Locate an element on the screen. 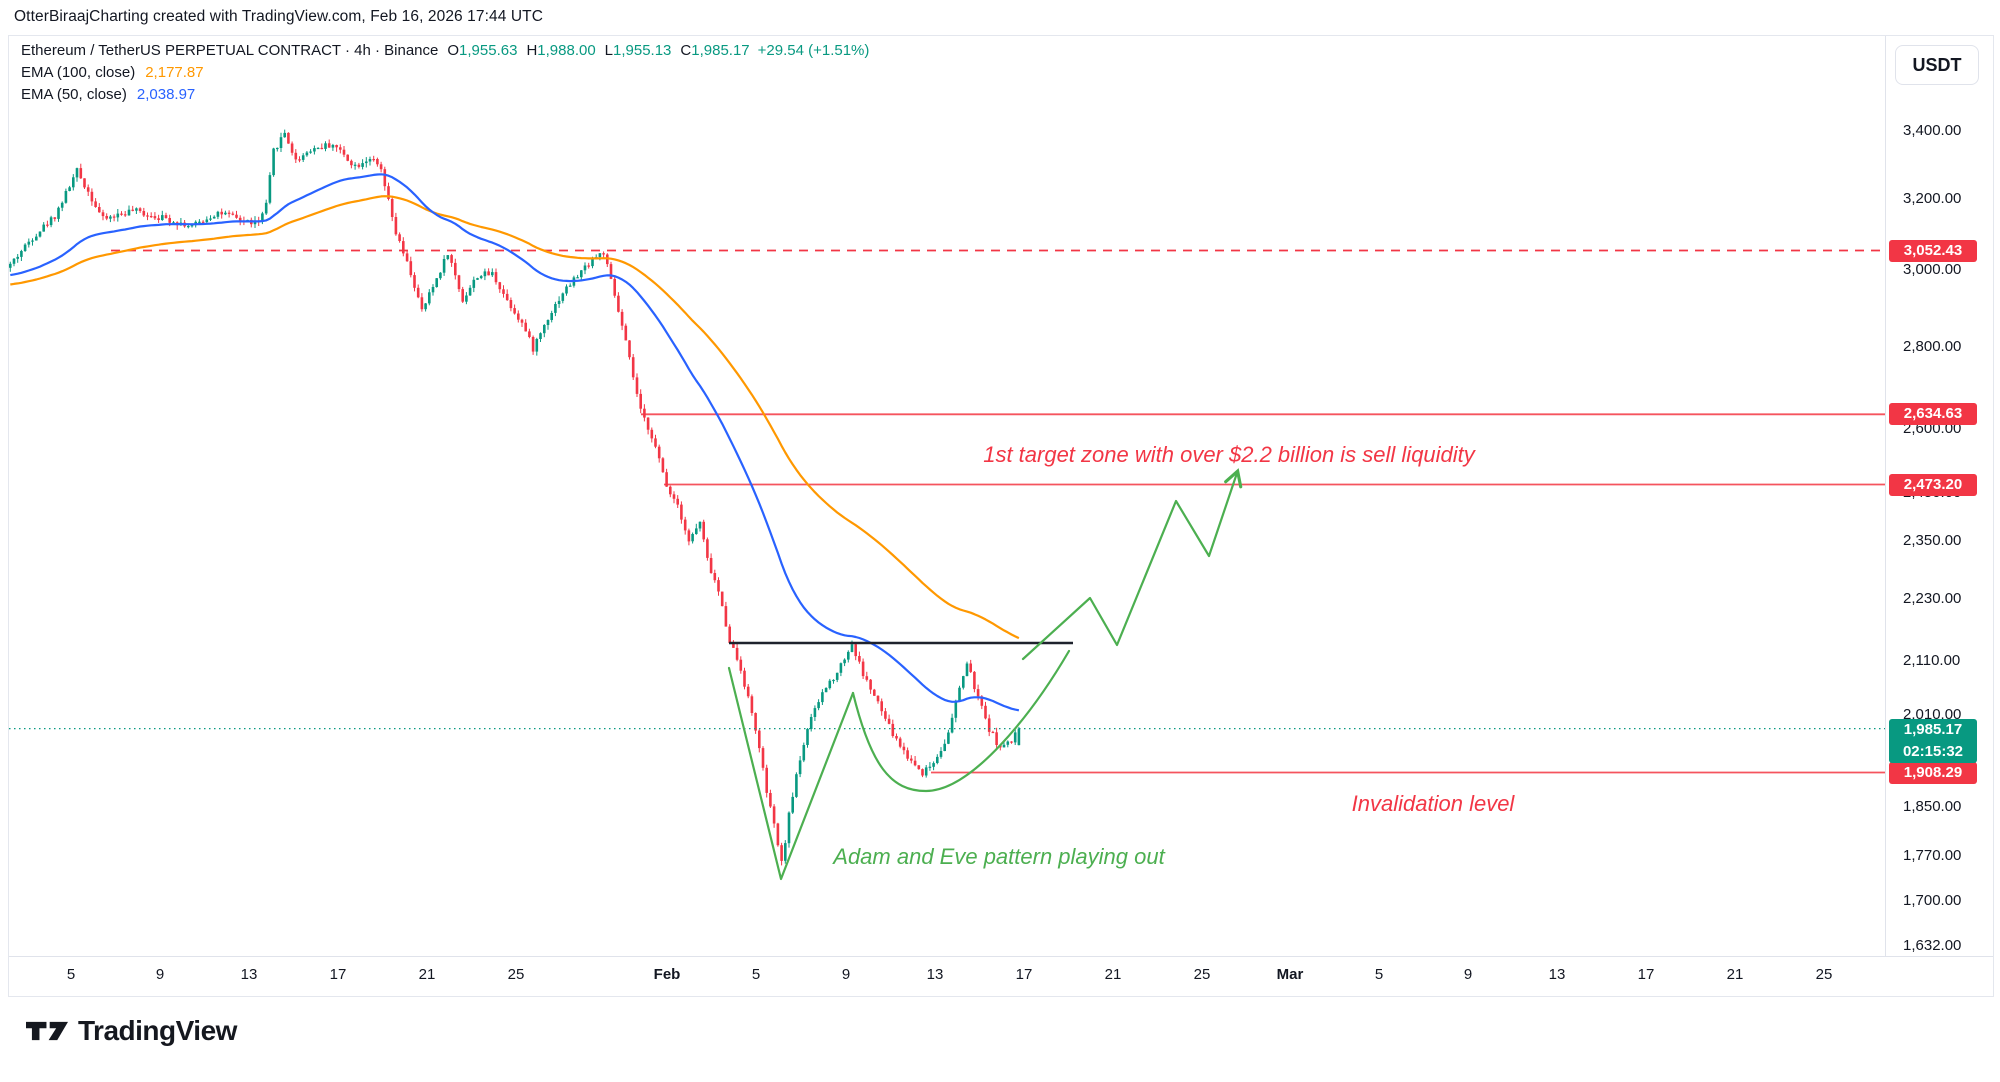 This screenshot has width=2000, height=1082. bar-countdown: 02:15:32 is located at coordinates (1933, 751).